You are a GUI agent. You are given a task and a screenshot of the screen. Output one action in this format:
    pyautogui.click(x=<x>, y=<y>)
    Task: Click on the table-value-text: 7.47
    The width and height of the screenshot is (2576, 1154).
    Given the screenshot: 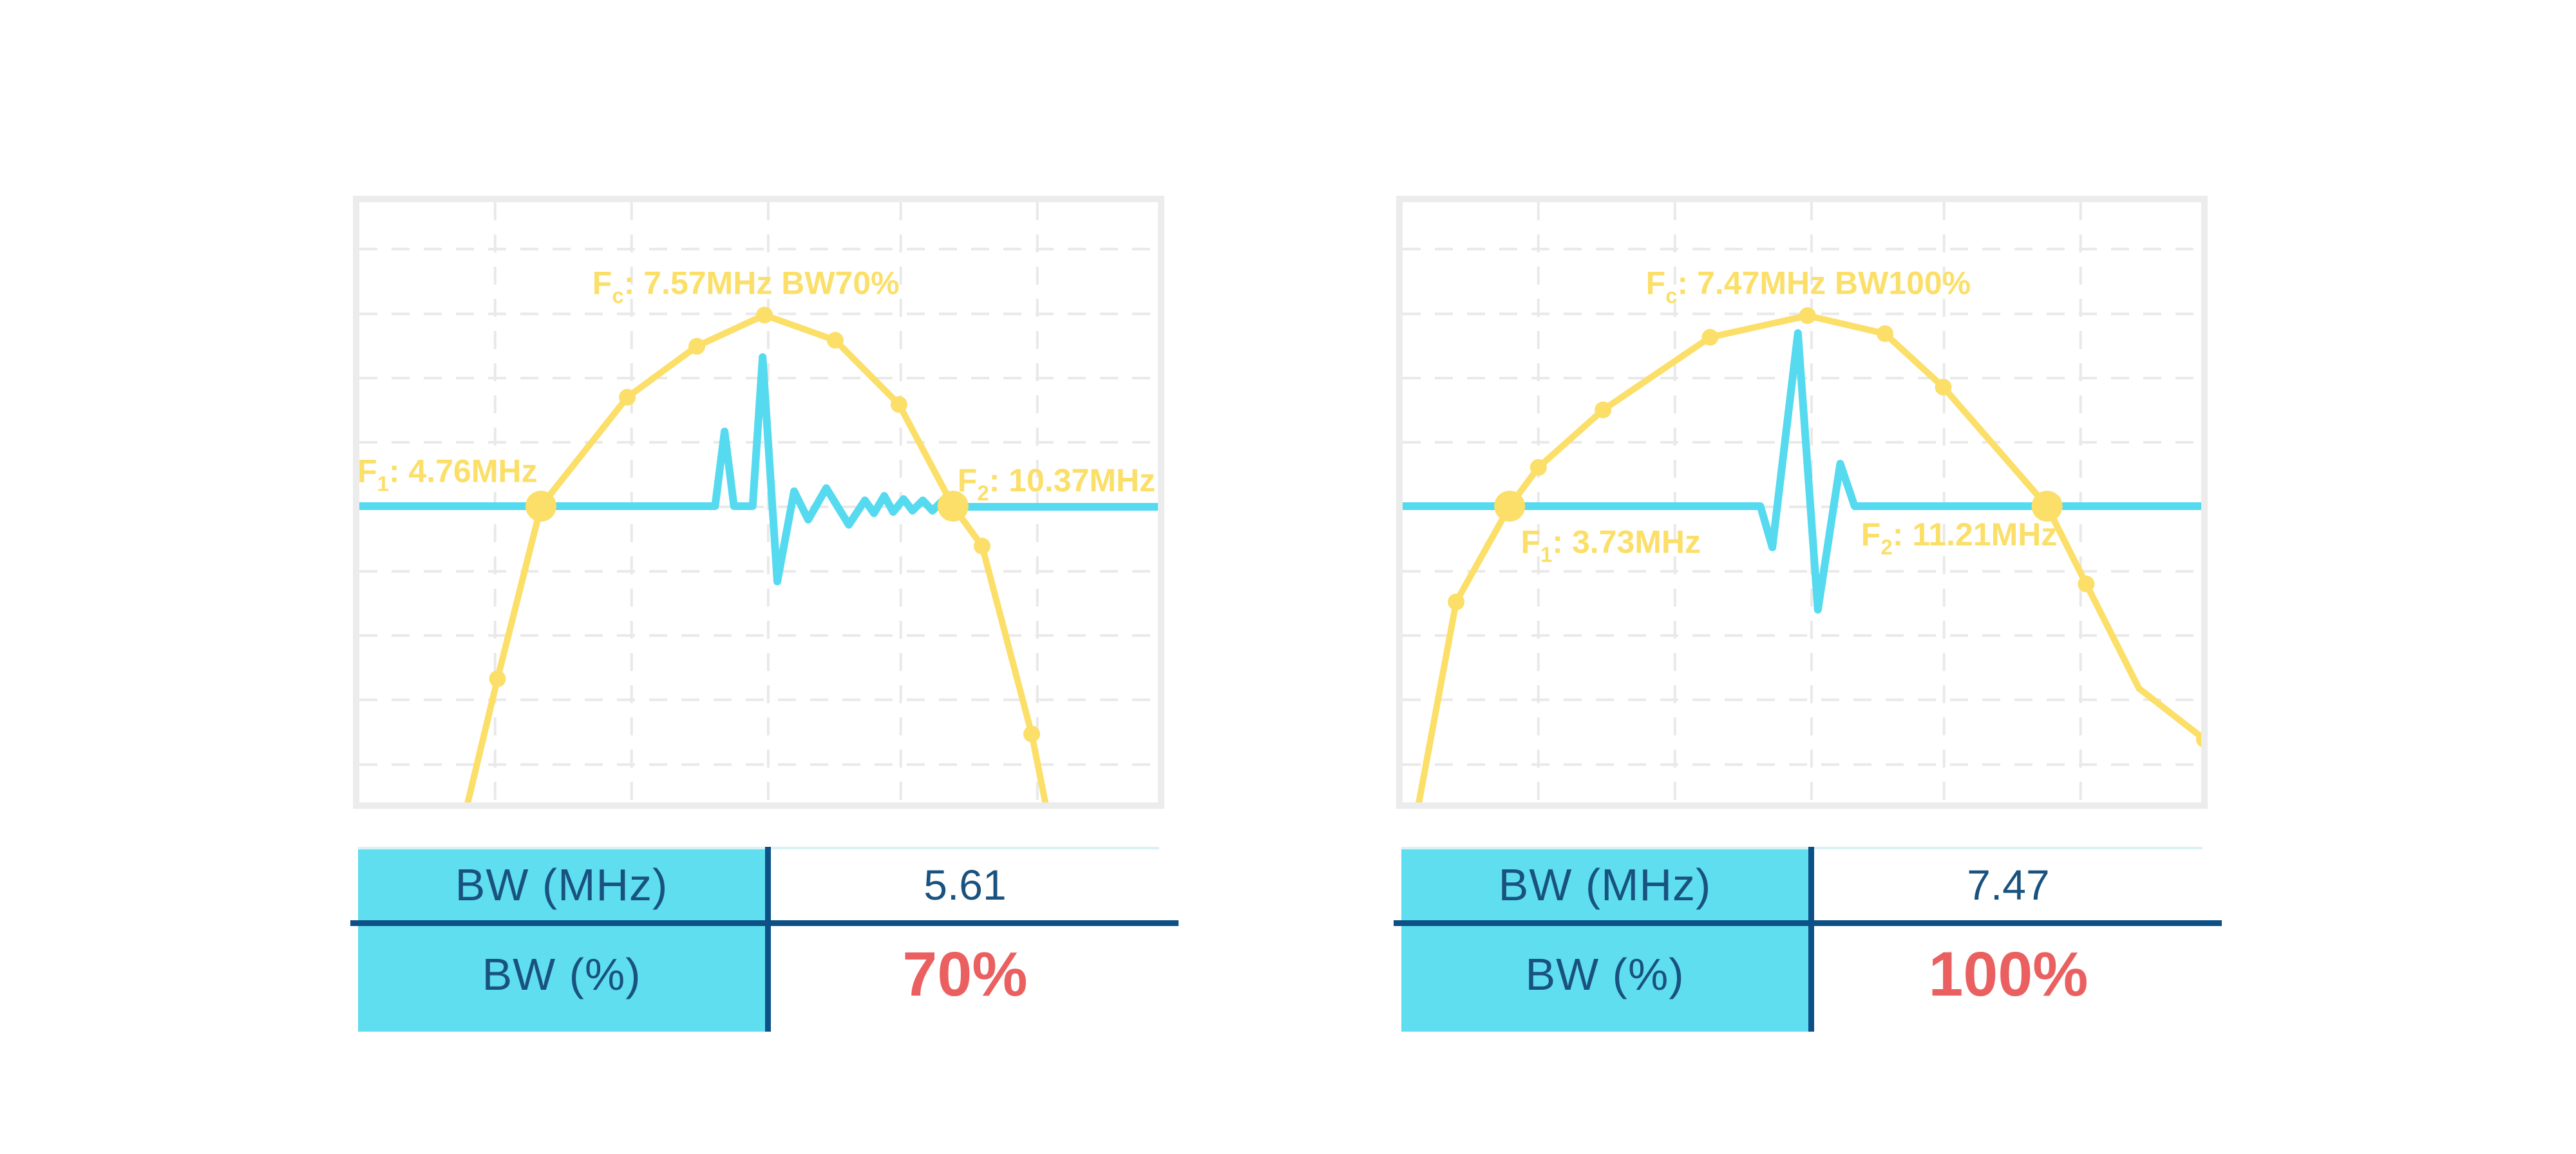 What is the action you would take?
    pyautogui.click(x=2008, y=885)
    